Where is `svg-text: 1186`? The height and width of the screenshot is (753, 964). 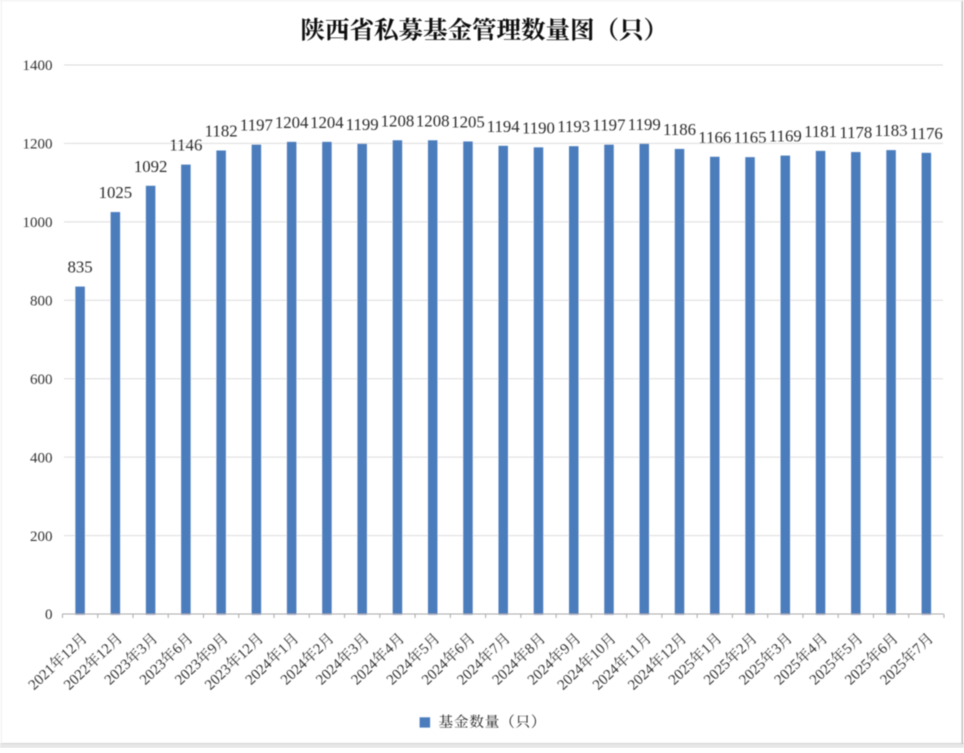 svg-text: 1186 is located at coordinates (679, 129).